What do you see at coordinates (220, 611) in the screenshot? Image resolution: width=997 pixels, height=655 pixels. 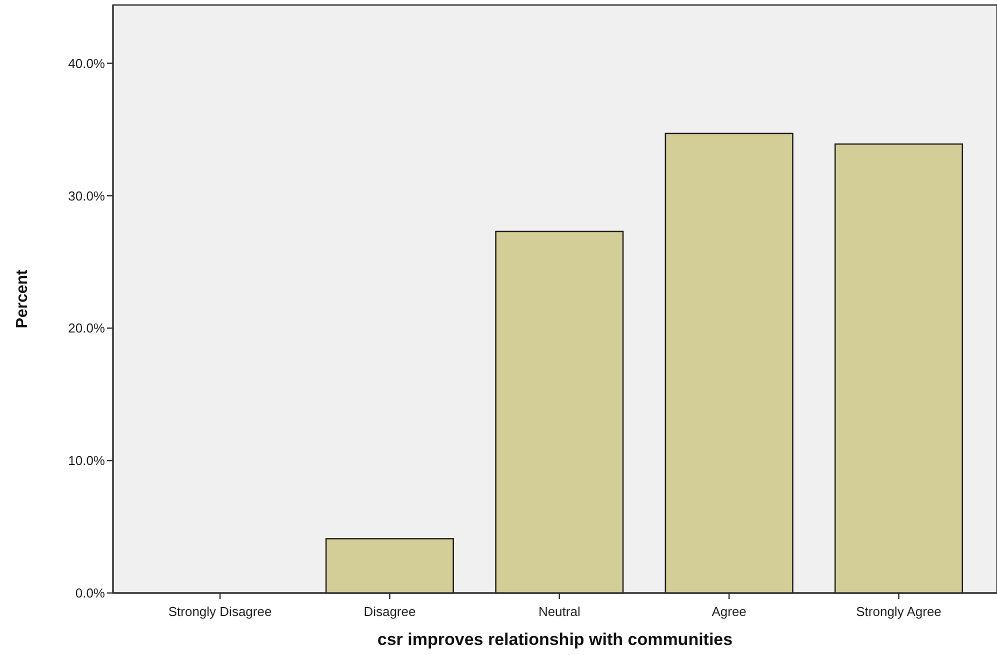 I see `x-tick-label: Strongly Disagree` at bounding box center [220, 611].